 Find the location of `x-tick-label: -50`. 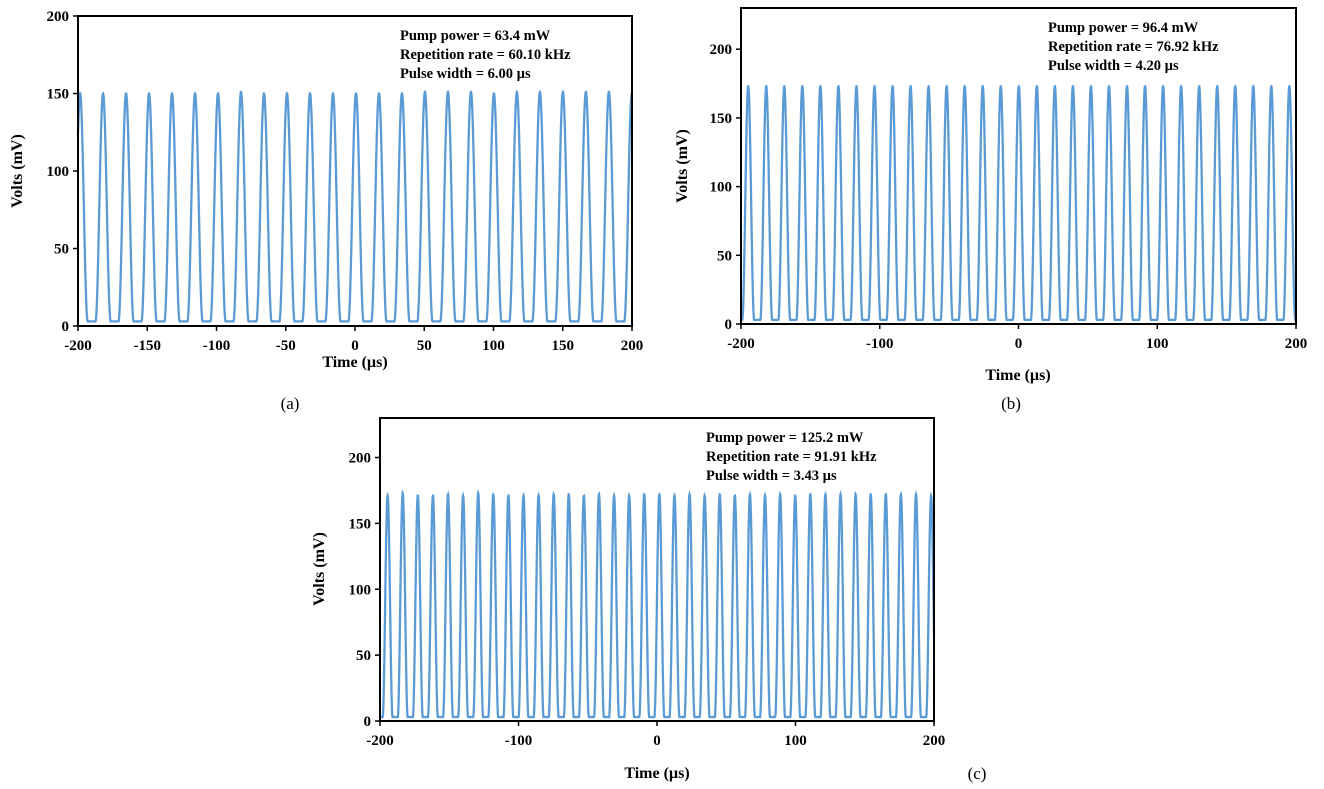

x-tick-label: -50 is located at coordinates (286, 346).